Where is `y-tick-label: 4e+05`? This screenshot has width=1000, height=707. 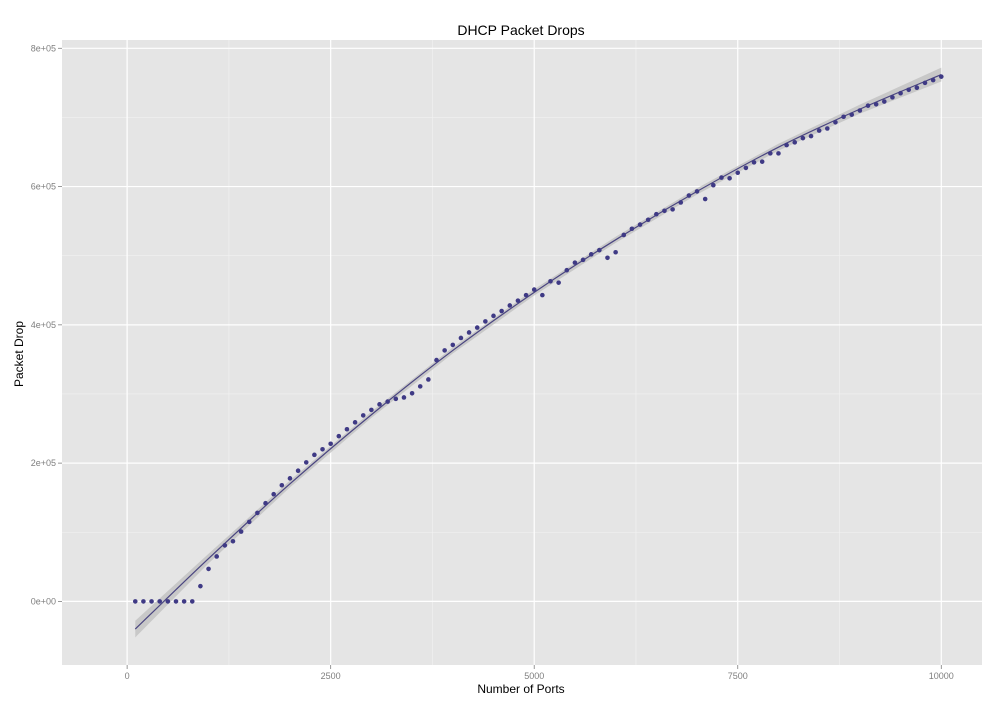
y-tick-label: 4e+05 is located at coordinates (43, 325).